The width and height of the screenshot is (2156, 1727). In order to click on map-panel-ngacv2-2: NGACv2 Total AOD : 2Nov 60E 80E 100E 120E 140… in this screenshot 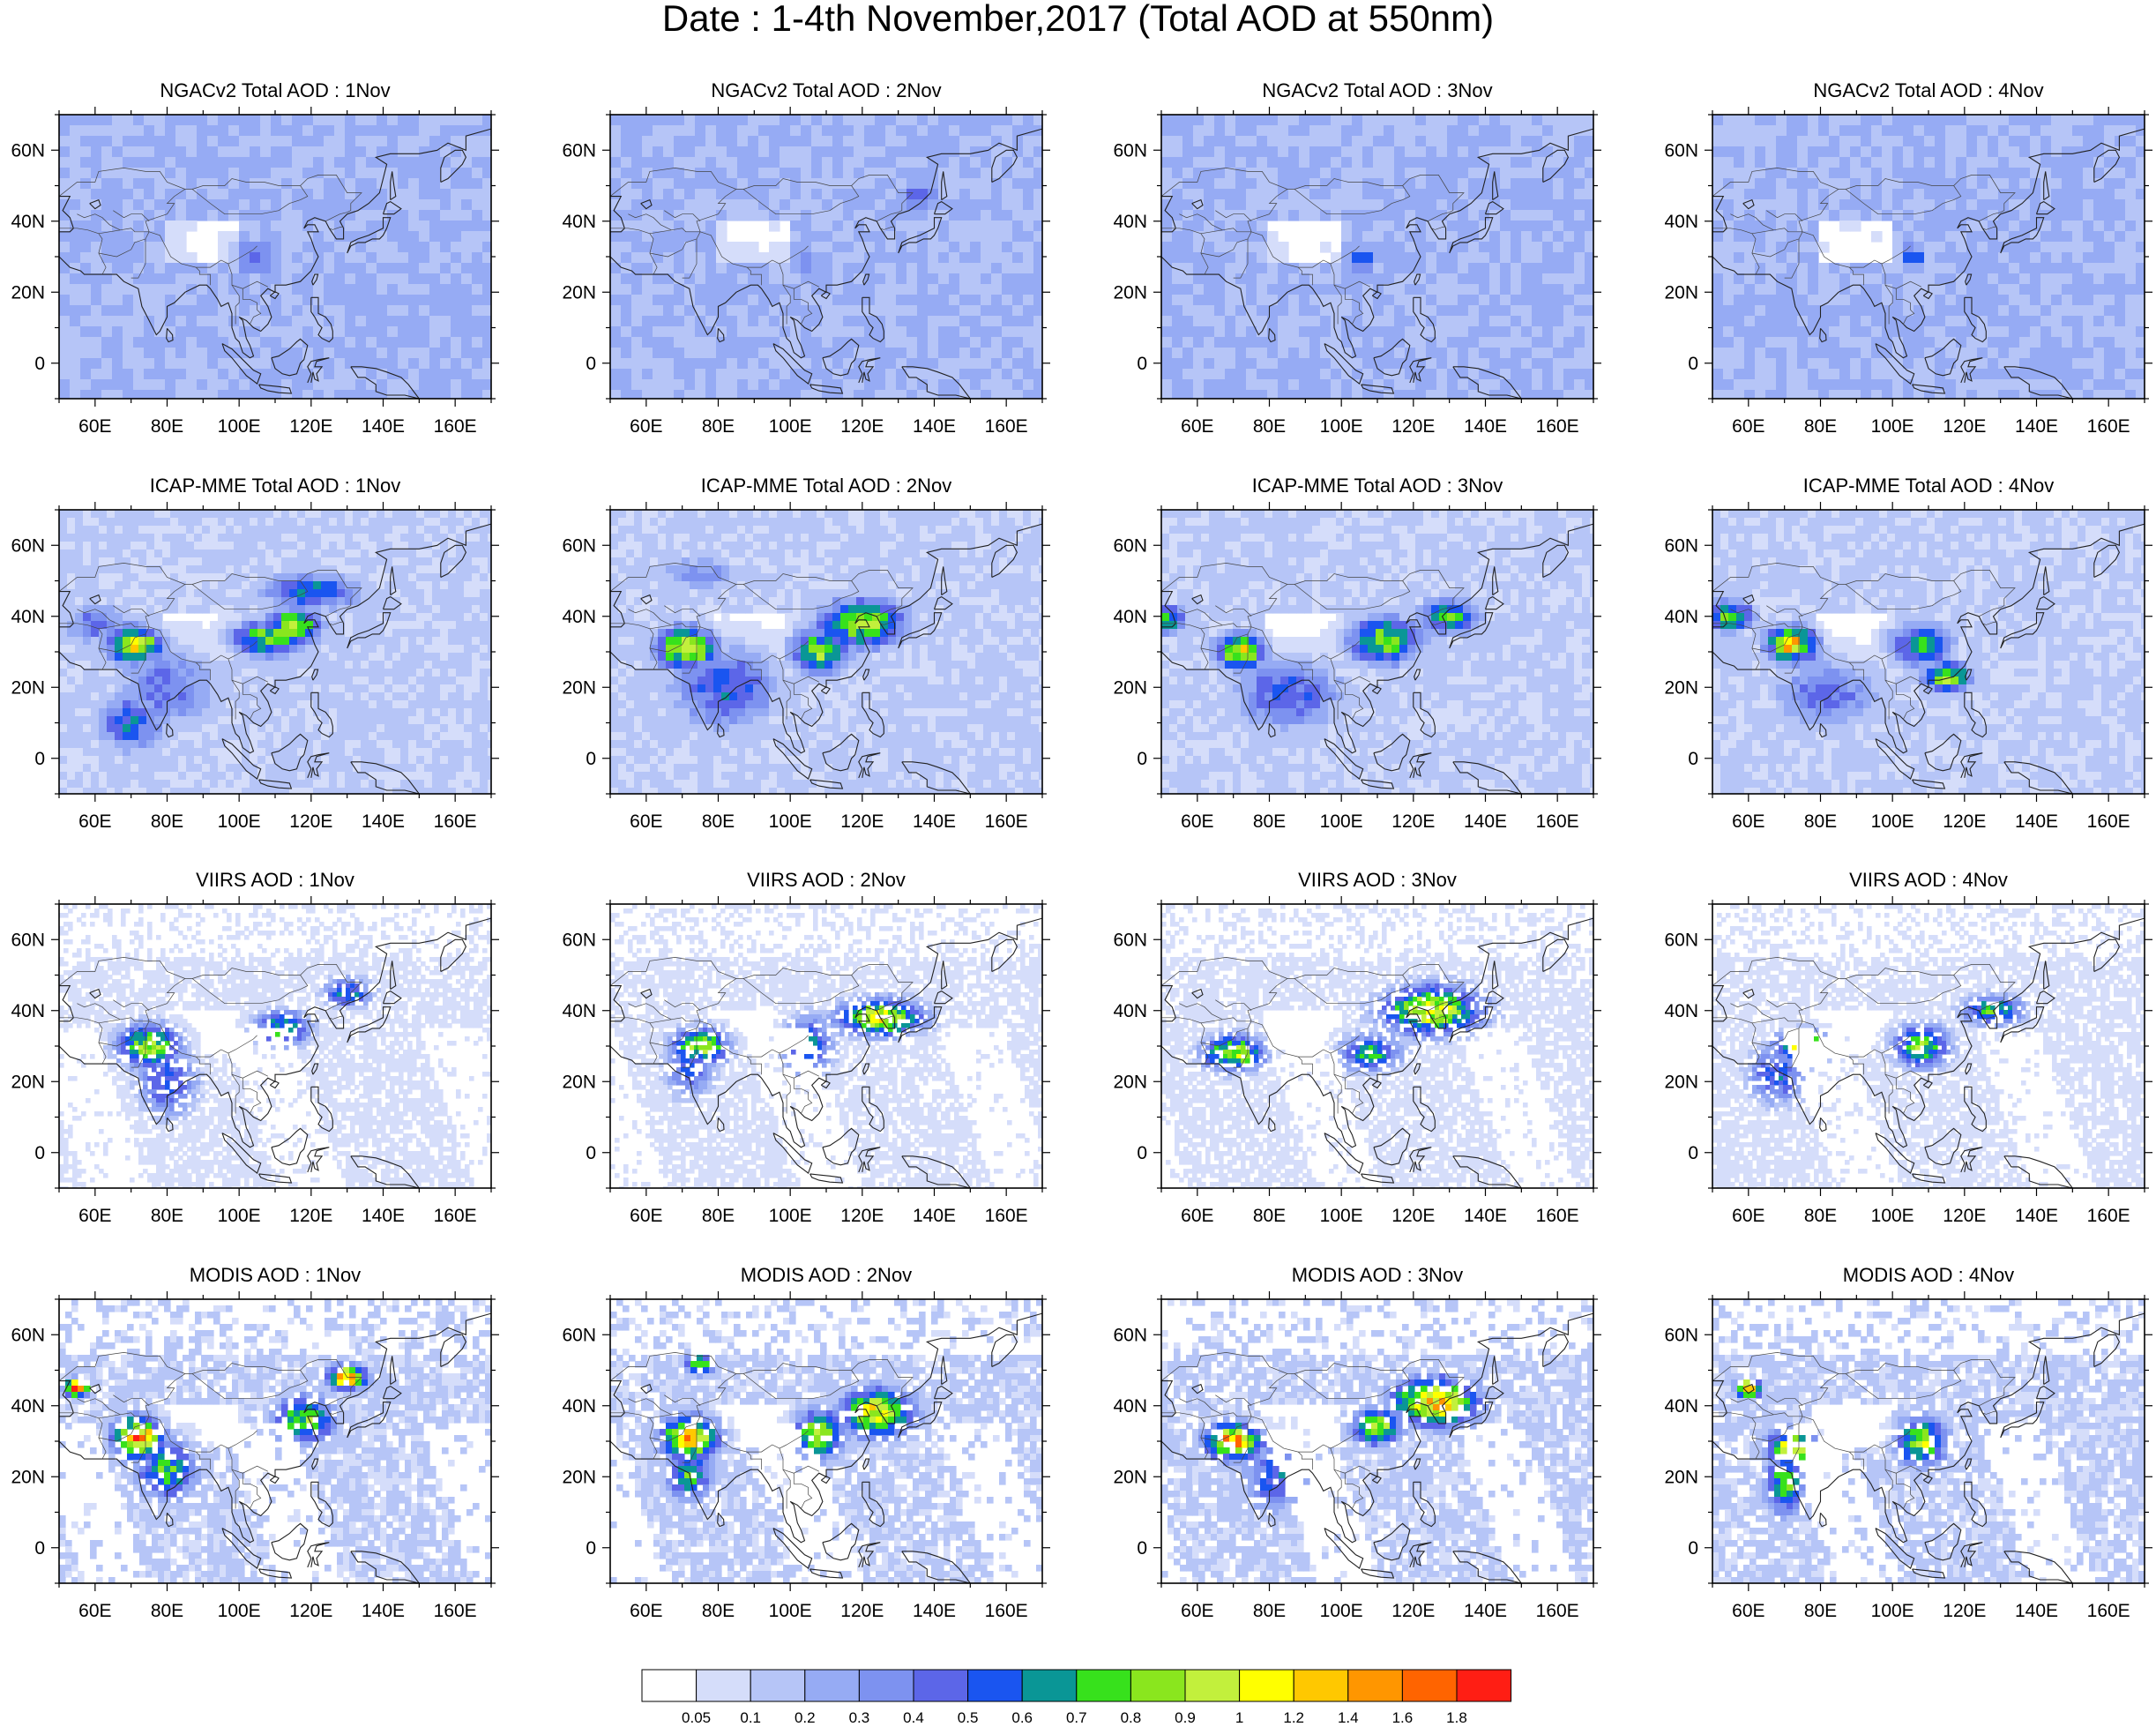, I will do `click(815, 269)`.